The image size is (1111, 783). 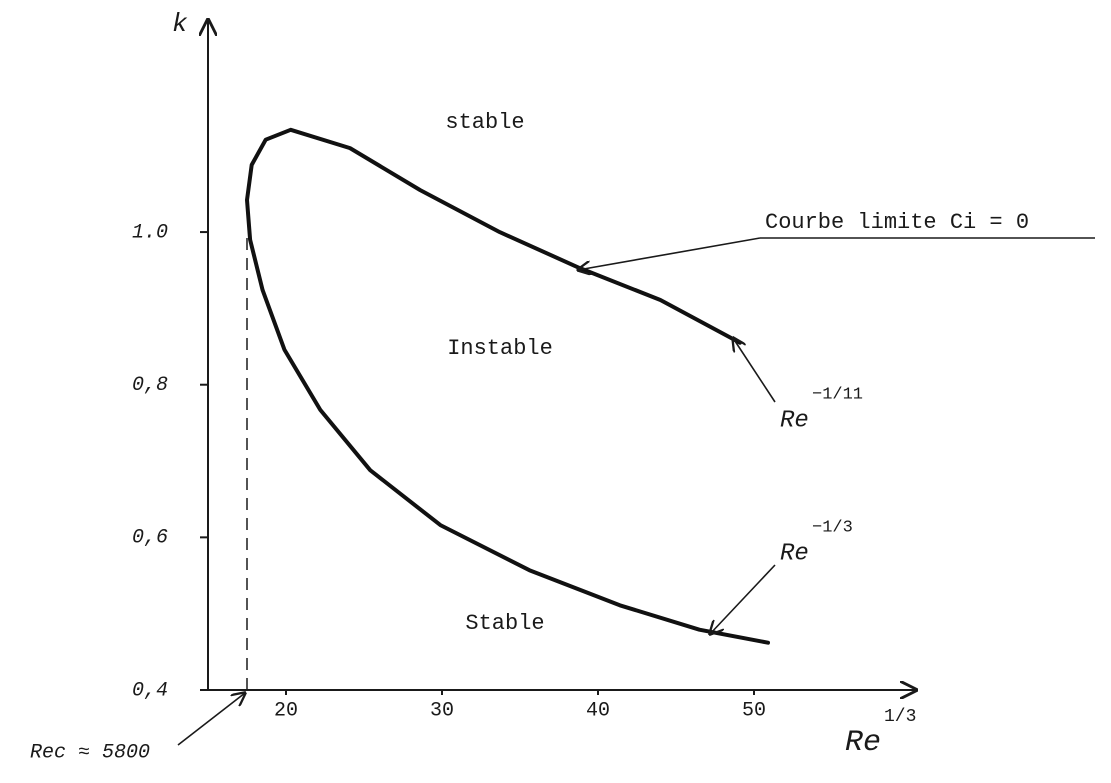 What do you see at coordinates (900, 717) in the screenshot?
I see `x-axis-label-sup: 1/3` at bounding box center [900, 717].